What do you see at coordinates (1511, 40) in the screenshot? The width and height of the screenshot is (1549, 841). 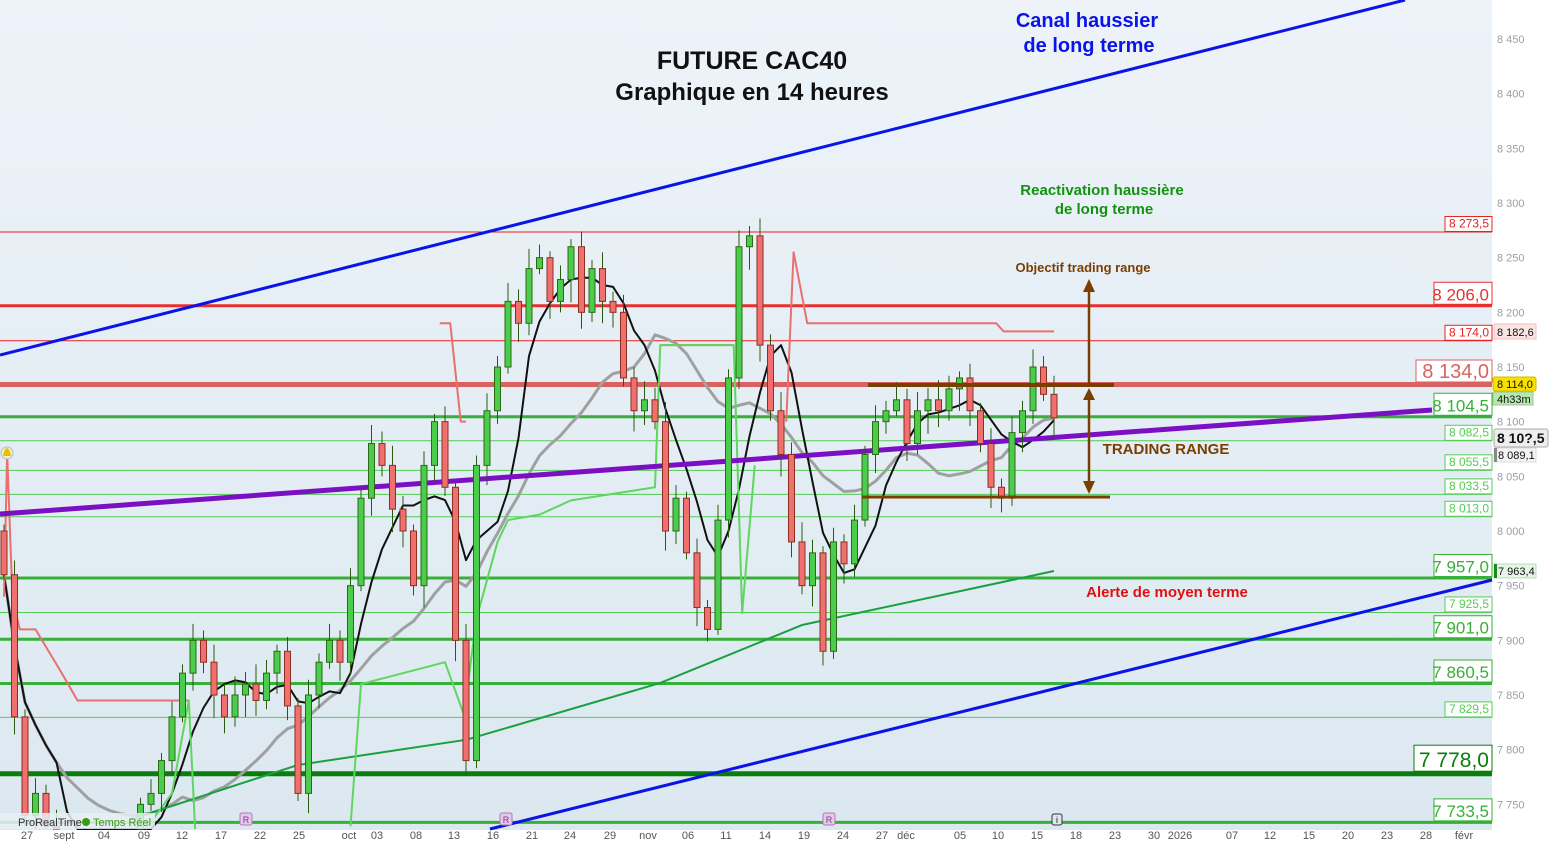 I see `price-tick-label: 8 450` at bounding box center [1511, 40].